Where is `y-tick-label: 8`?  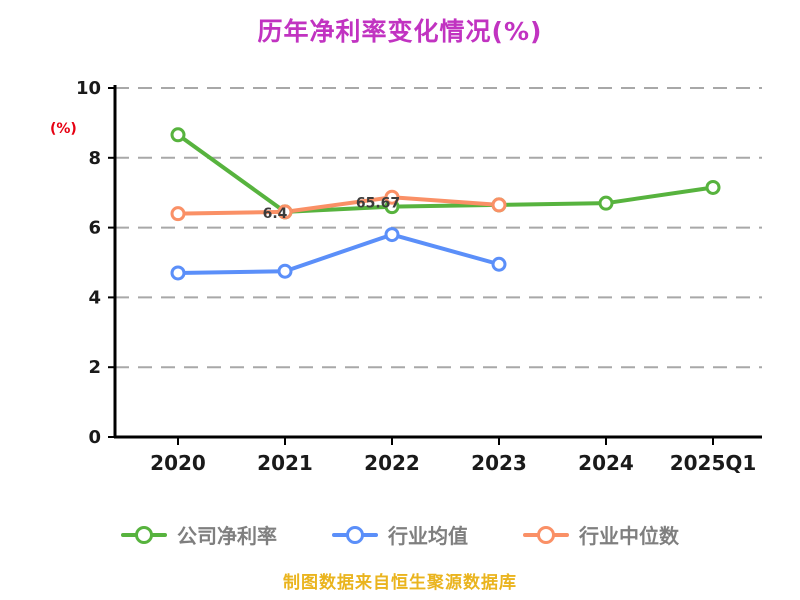
y-tick-label: 8 is located at coordinates (94, 158).